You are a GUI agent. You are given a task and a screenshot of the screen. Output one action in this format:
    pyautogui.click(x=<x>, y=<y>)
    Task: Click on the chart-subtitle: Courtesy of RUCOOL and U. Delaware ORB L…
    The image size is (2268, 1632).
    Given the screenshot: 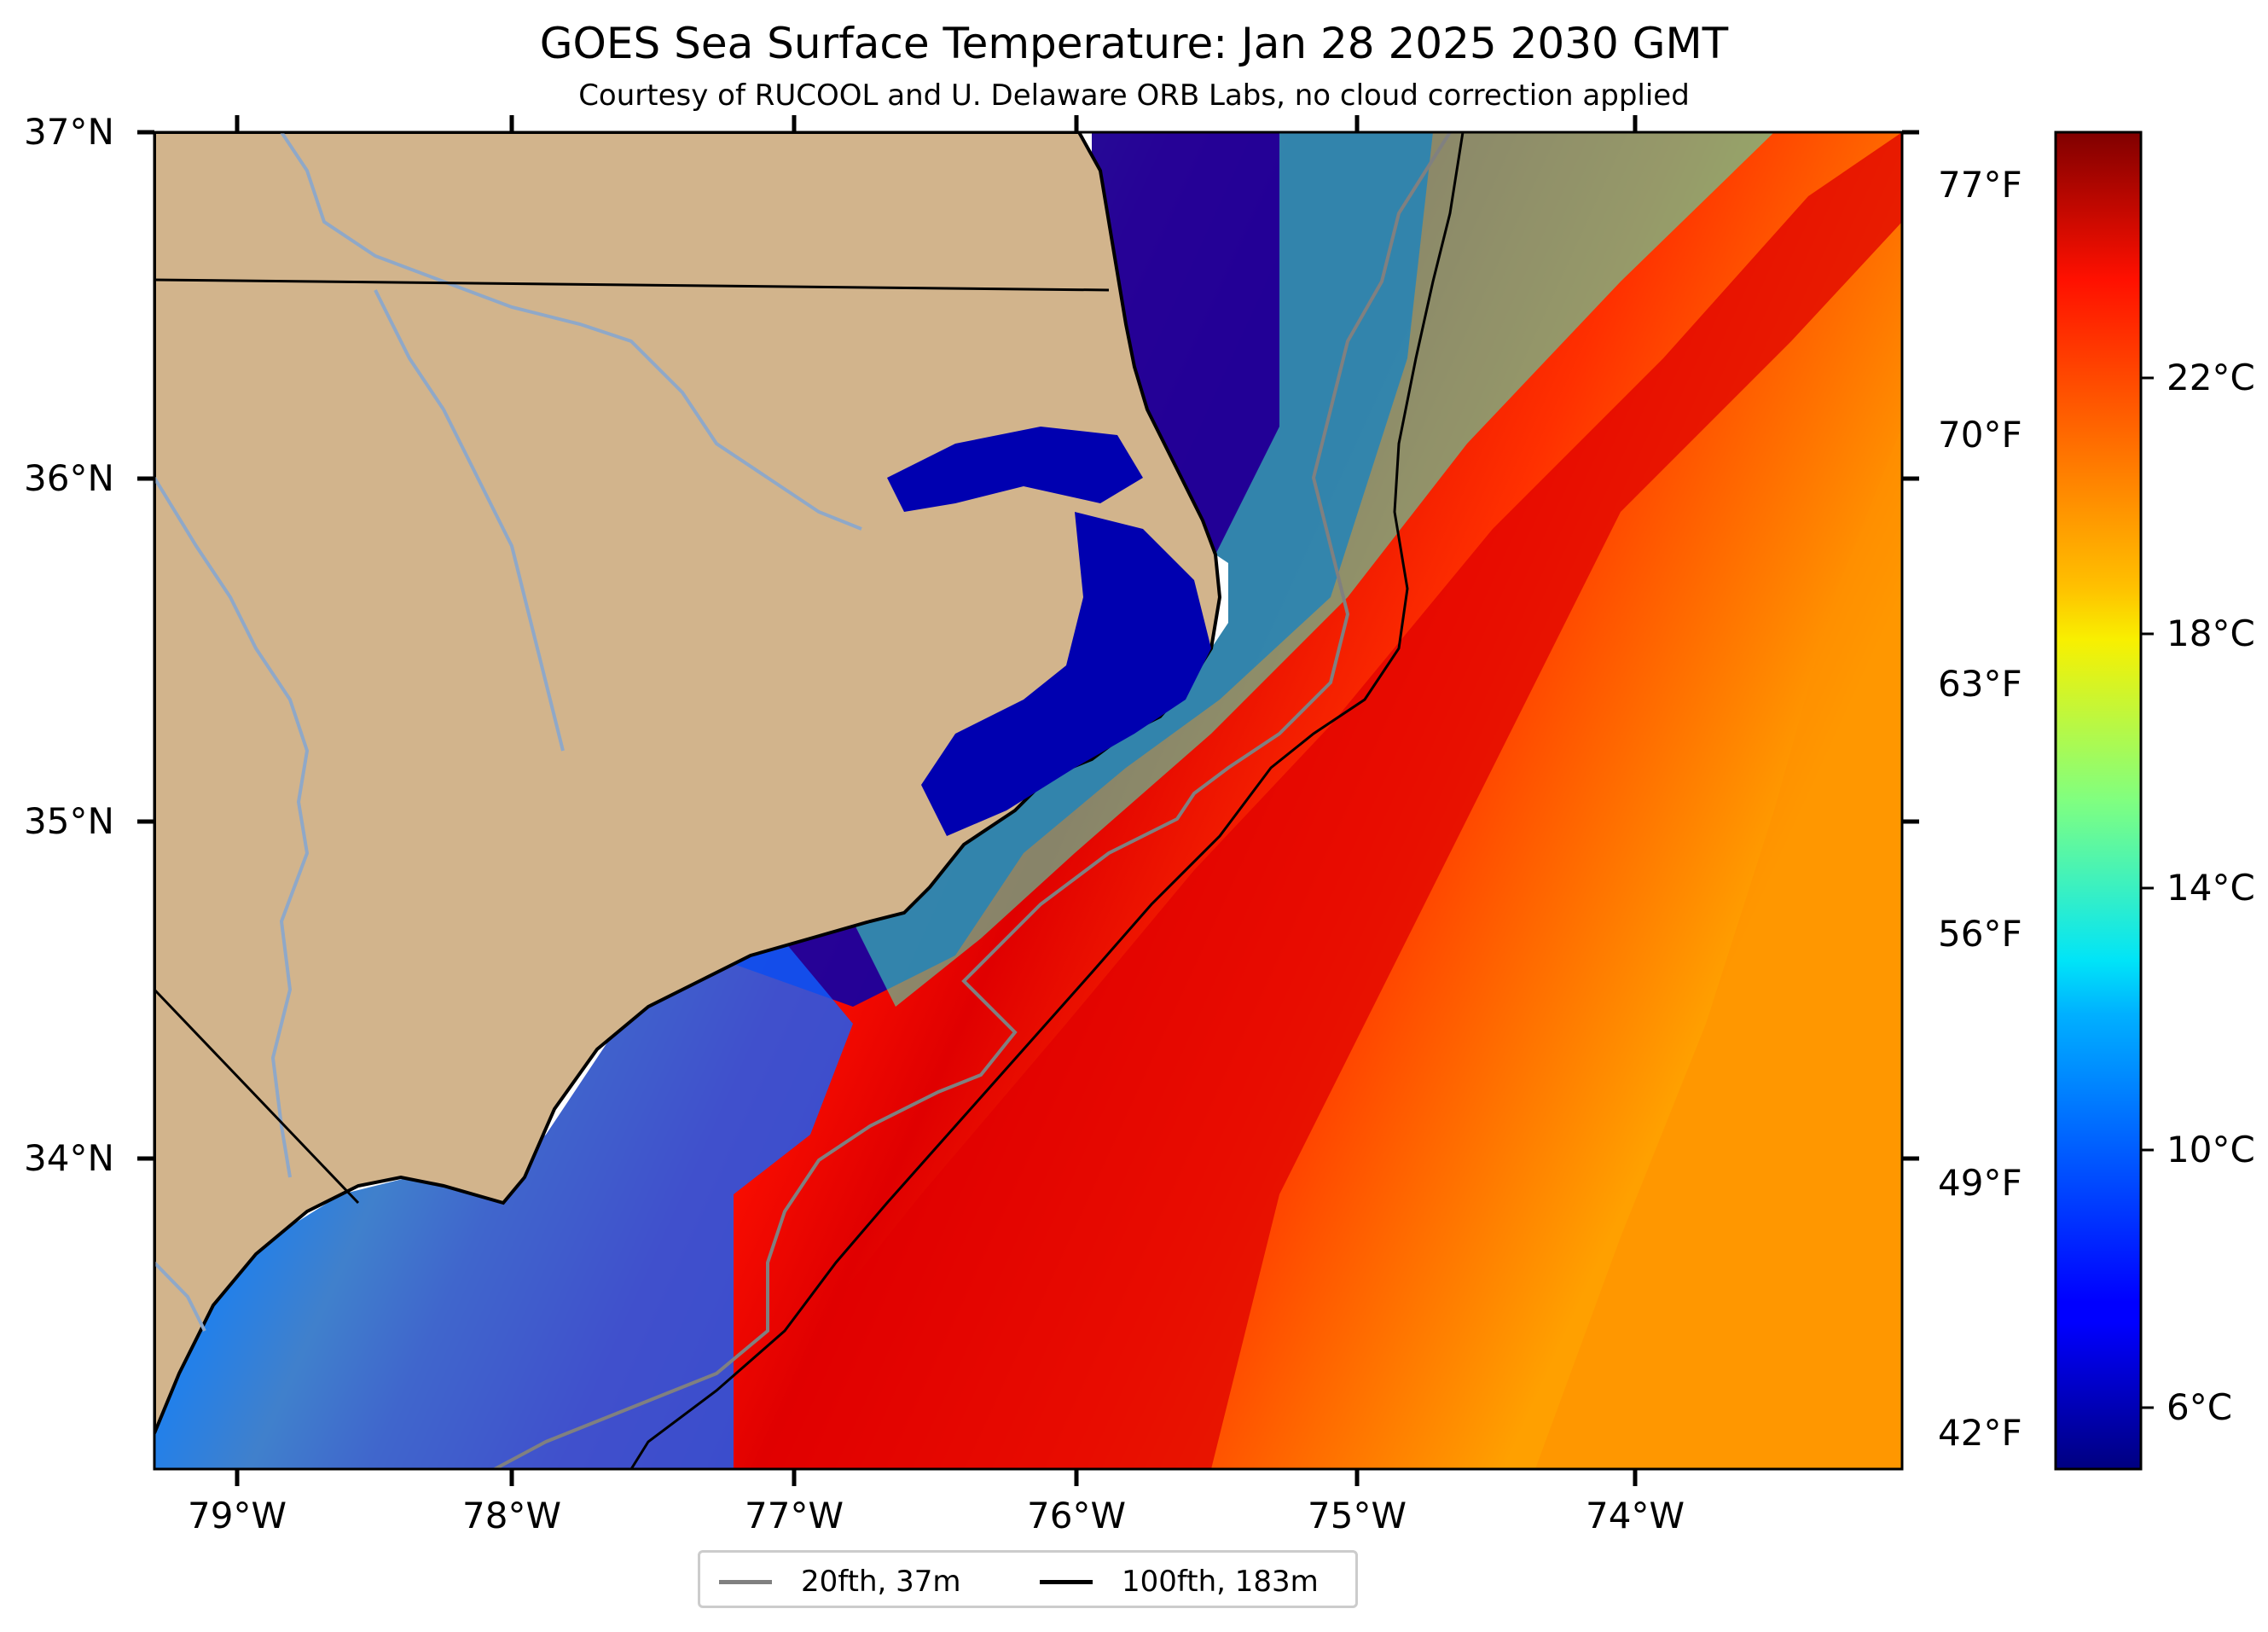 What is the action you would take?
    pyautogui.click(x=1134, y=95)
    